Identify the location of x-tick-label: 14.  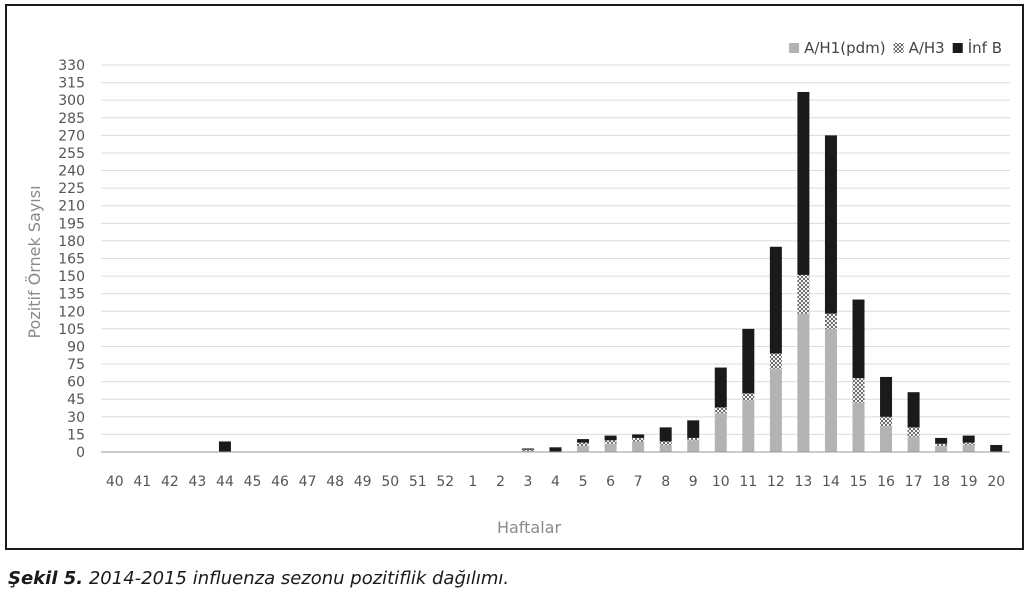
(831, 482).